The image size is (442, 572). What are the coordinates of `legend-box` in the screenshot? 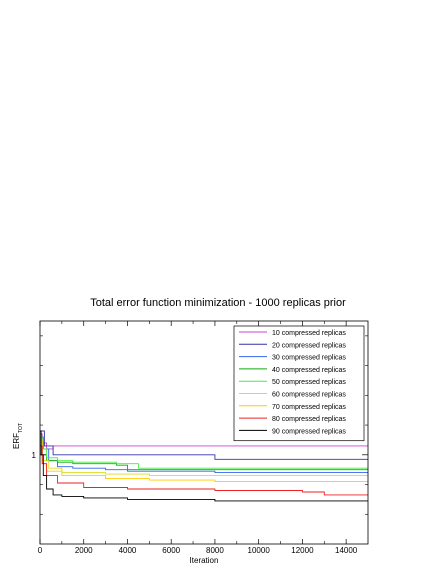 It's located at (299, 383).